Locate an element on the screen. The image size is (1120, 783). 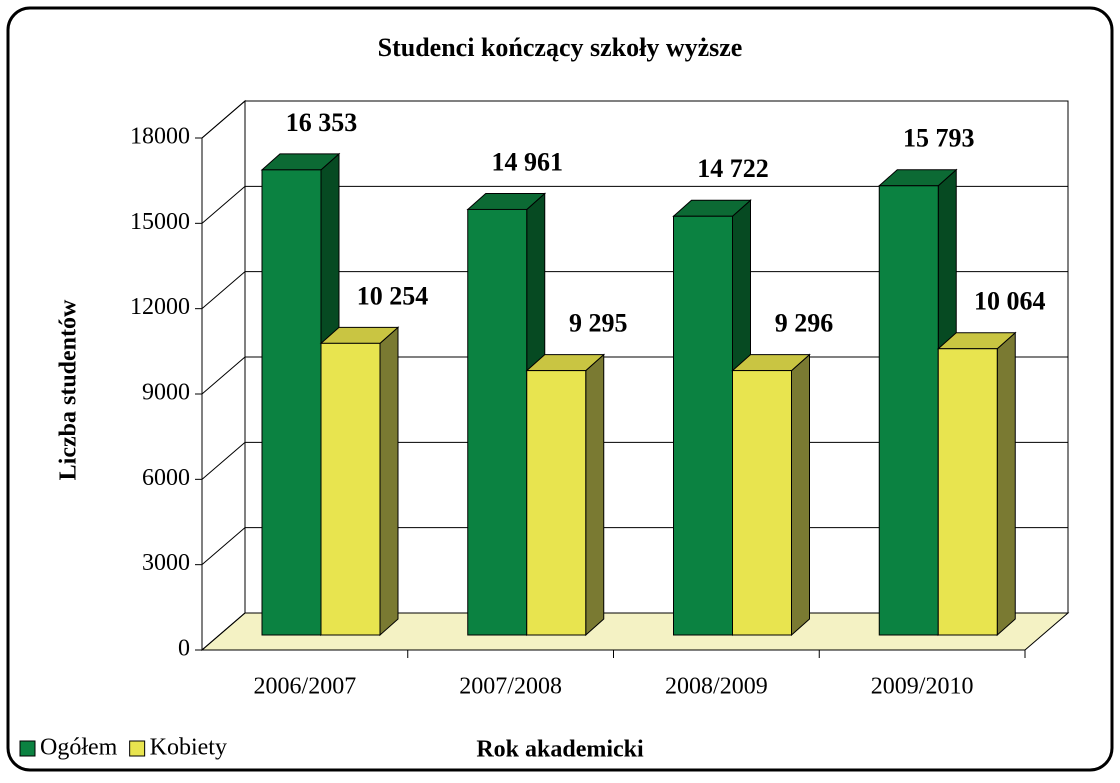
value-label: 10 064 is located at coordinates (1010, 301).